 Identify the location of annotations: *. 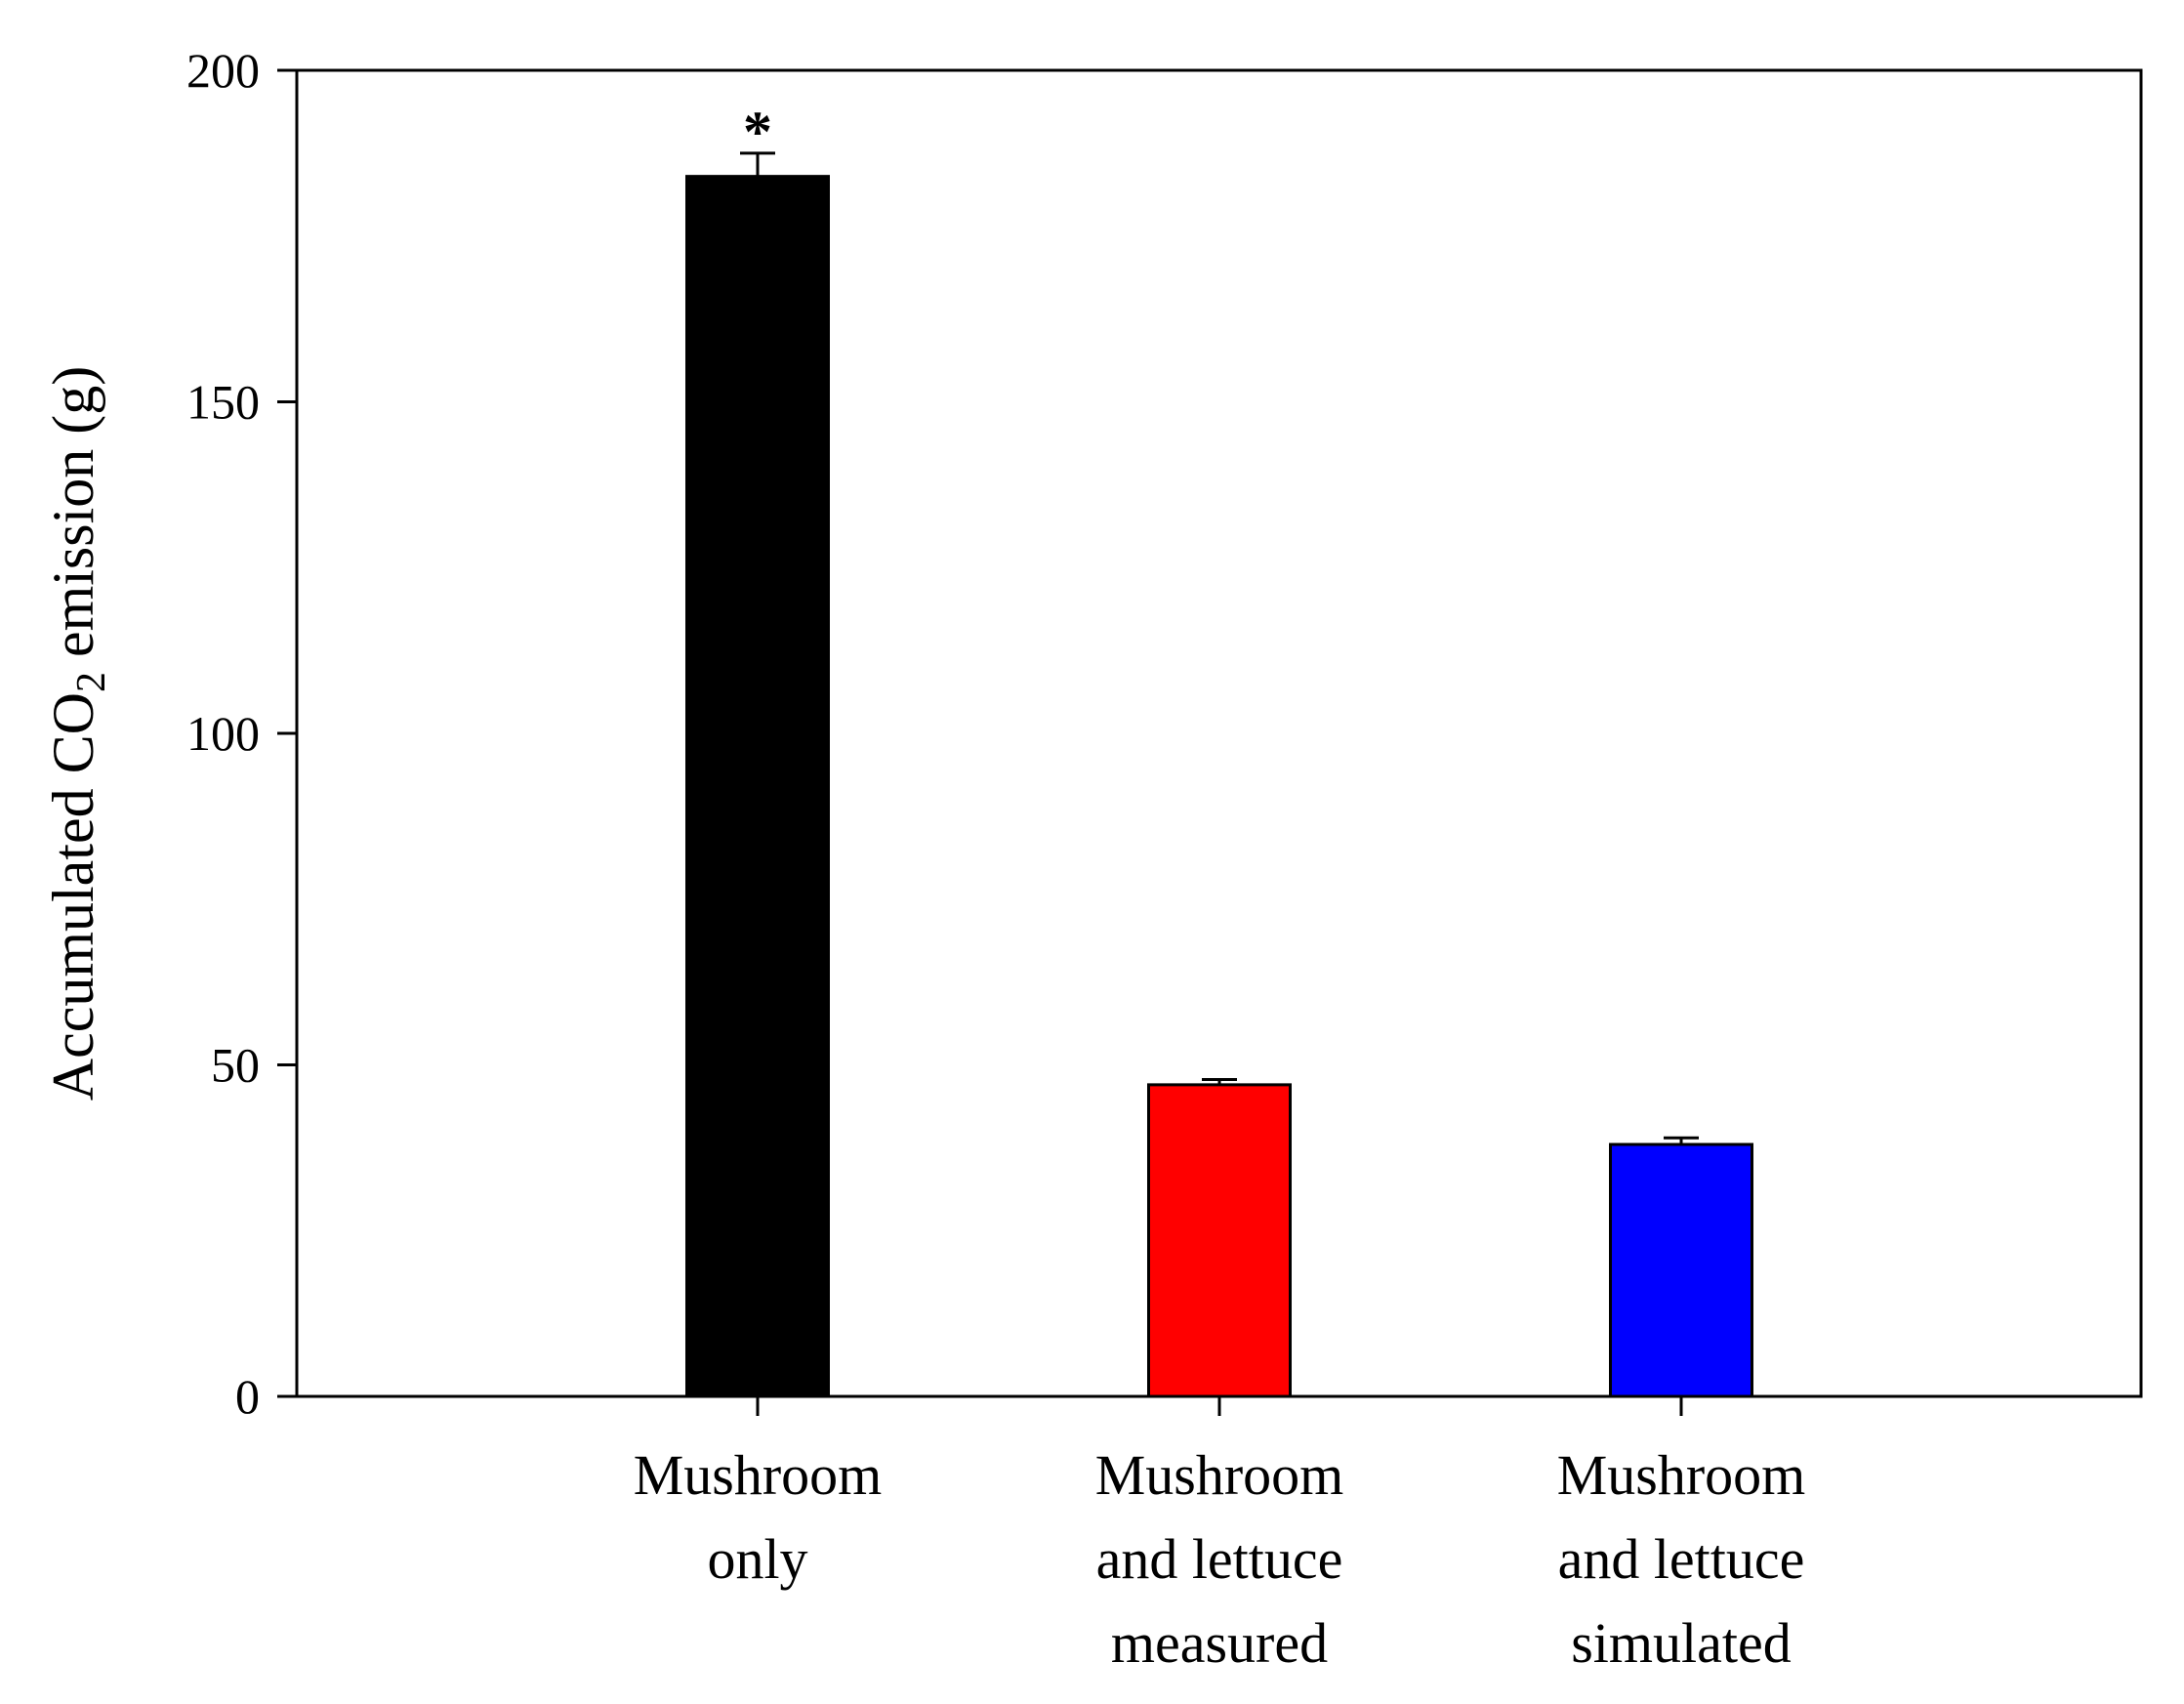
(757, 132).